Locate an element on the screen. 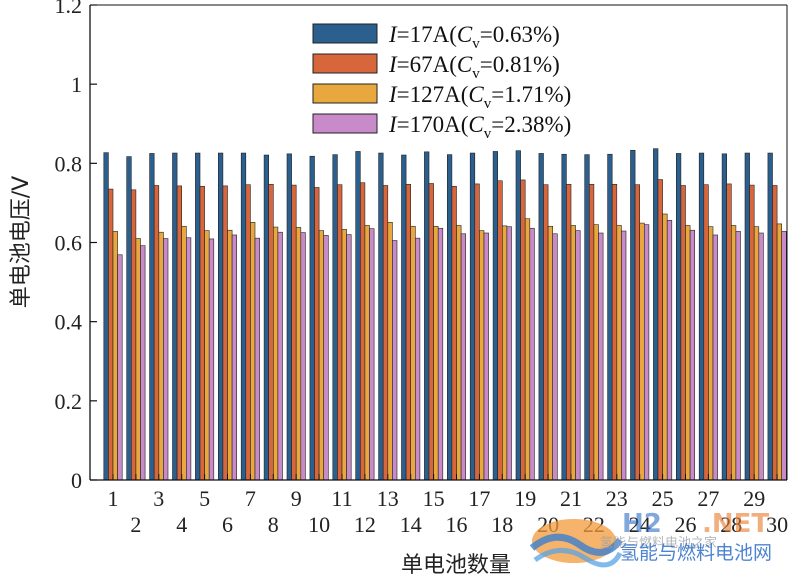 Image resolution: width=801 pixels, height=579 pixels. x-tick-label: 6 is located at coordinates (227, 524).